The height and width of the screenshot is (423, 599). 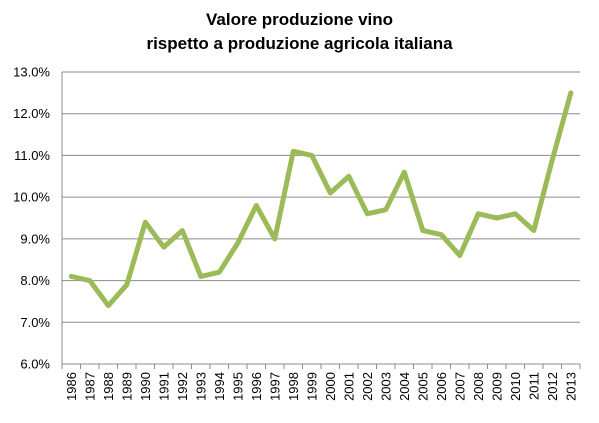 What do you see at coordinates (570, 386) in the screenshot?
I see `x-tick-label: 2013` at bounding box center [570, 386].